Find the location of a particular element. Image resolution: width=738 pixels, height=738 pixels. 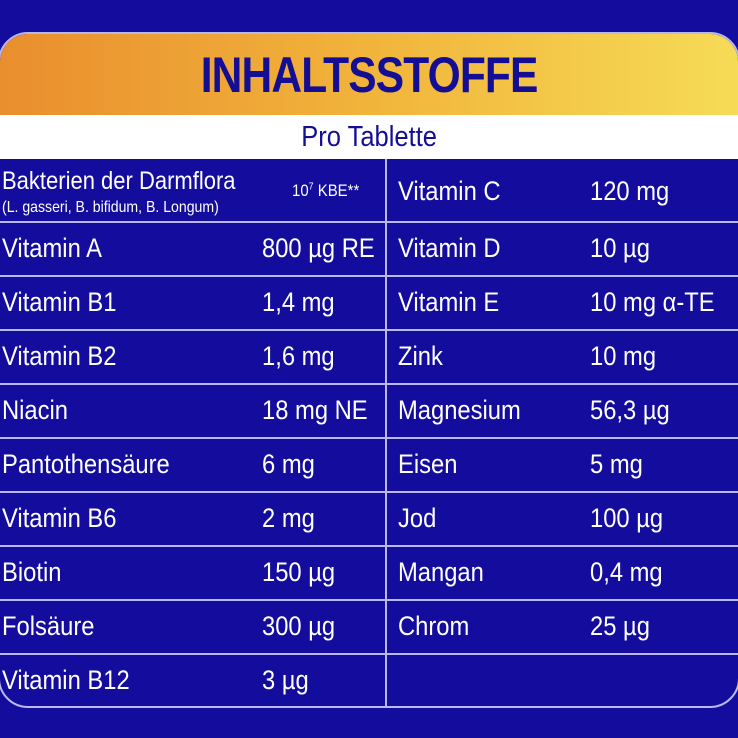

column-divider is located at coordinates (386, 432).